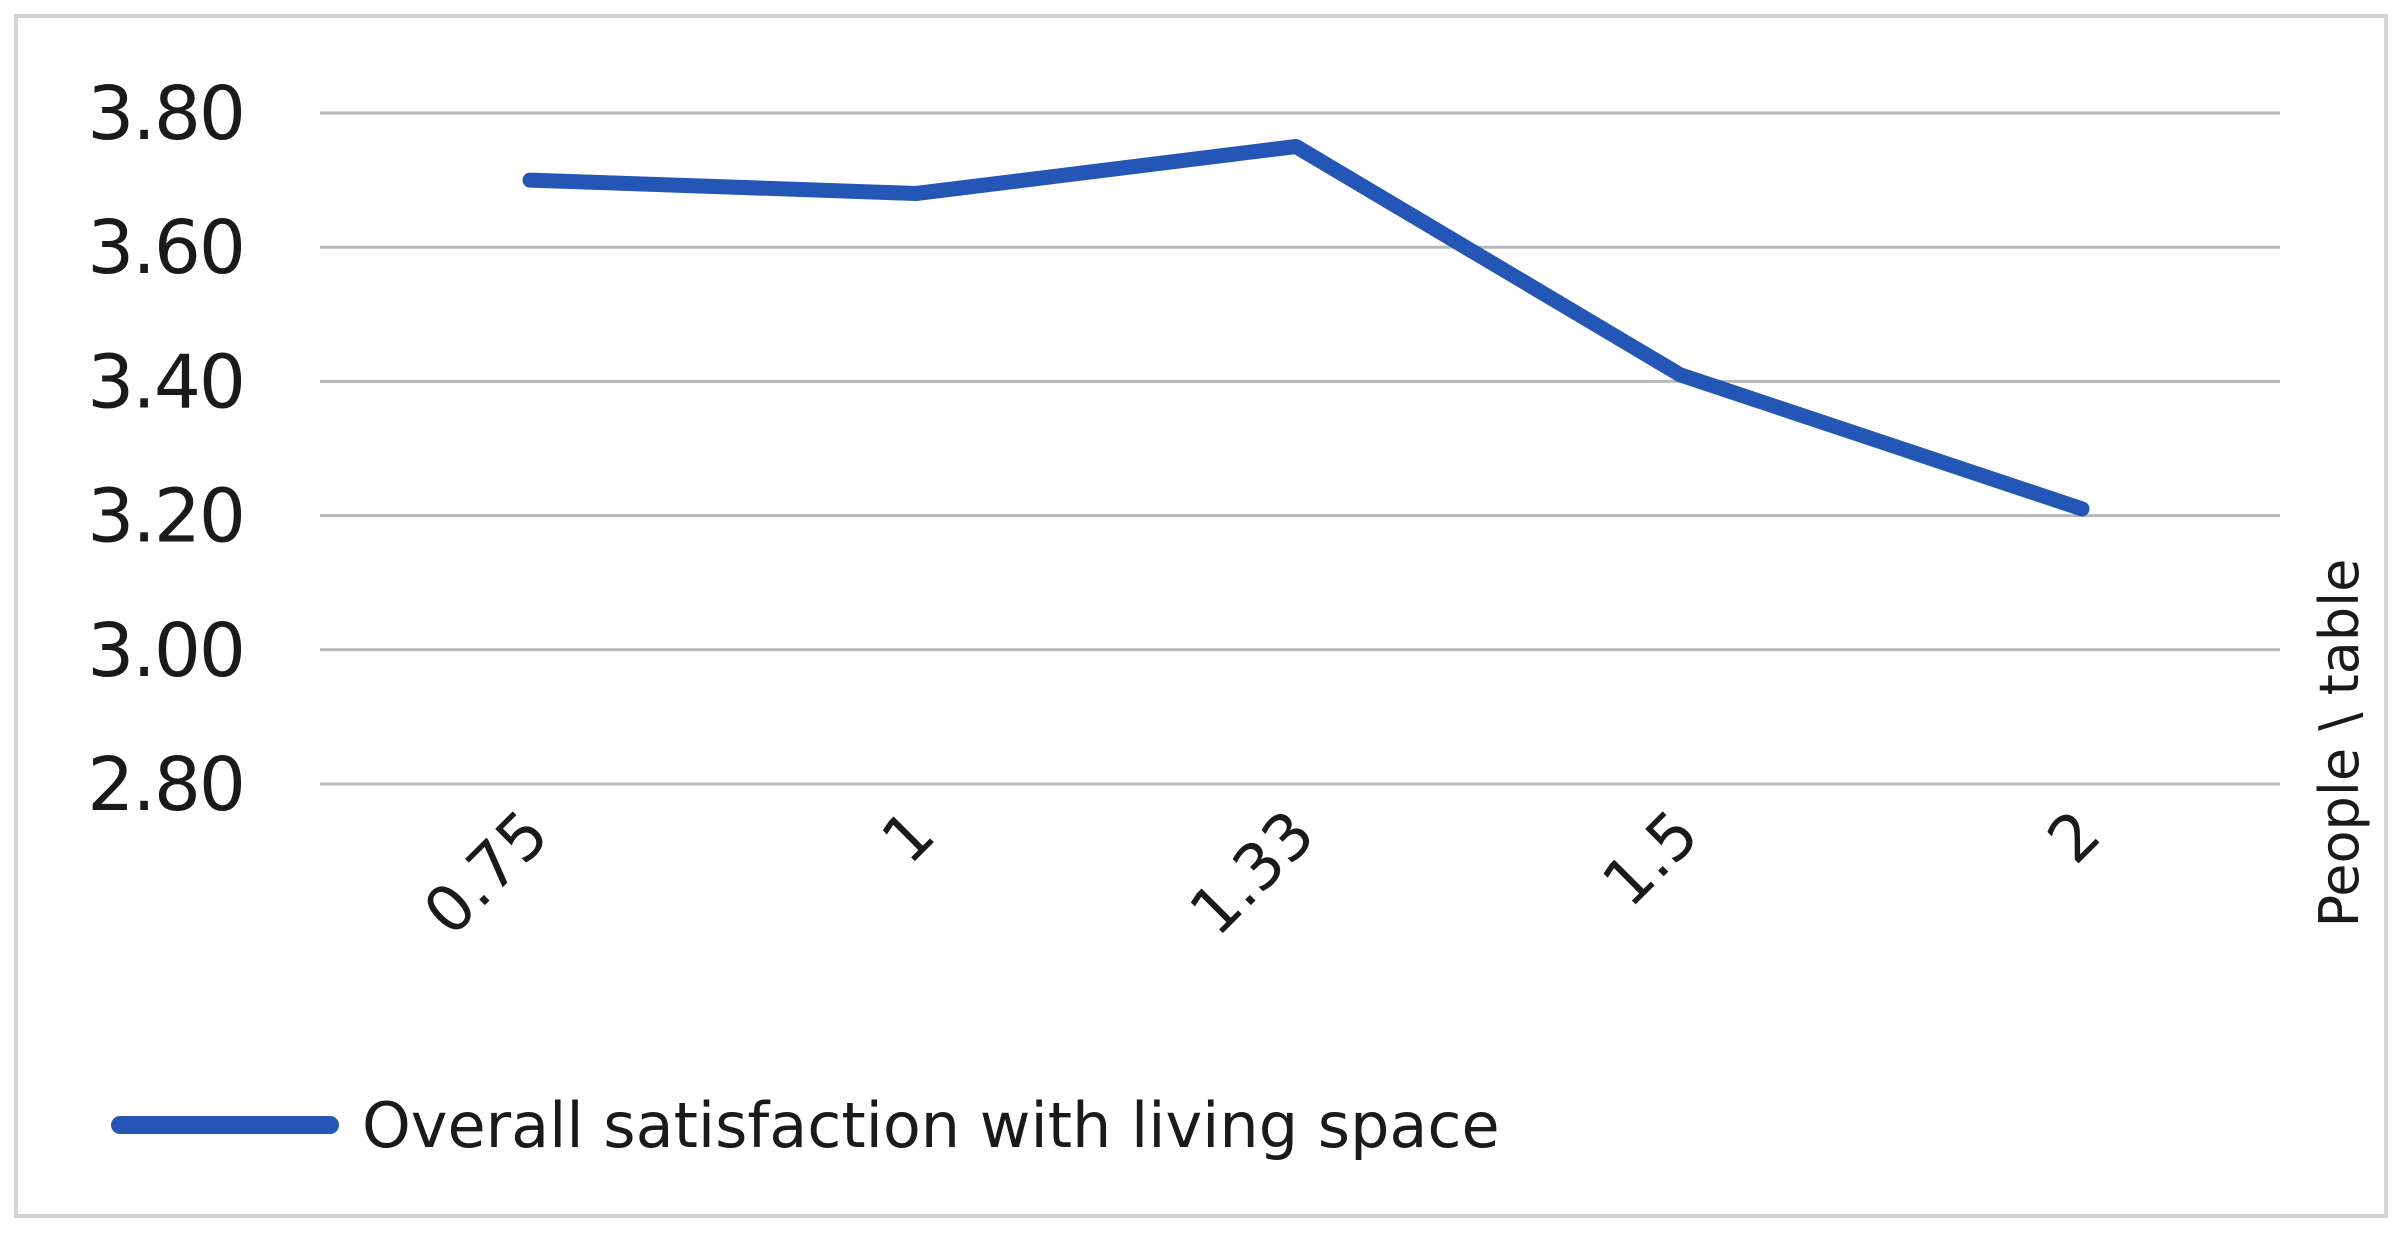 The width and height of the screenshot is (2406, 1236). Describe the element at coordinates (165, 114) in the screenshot. I see `y-tick-label: 3.80` at that location.